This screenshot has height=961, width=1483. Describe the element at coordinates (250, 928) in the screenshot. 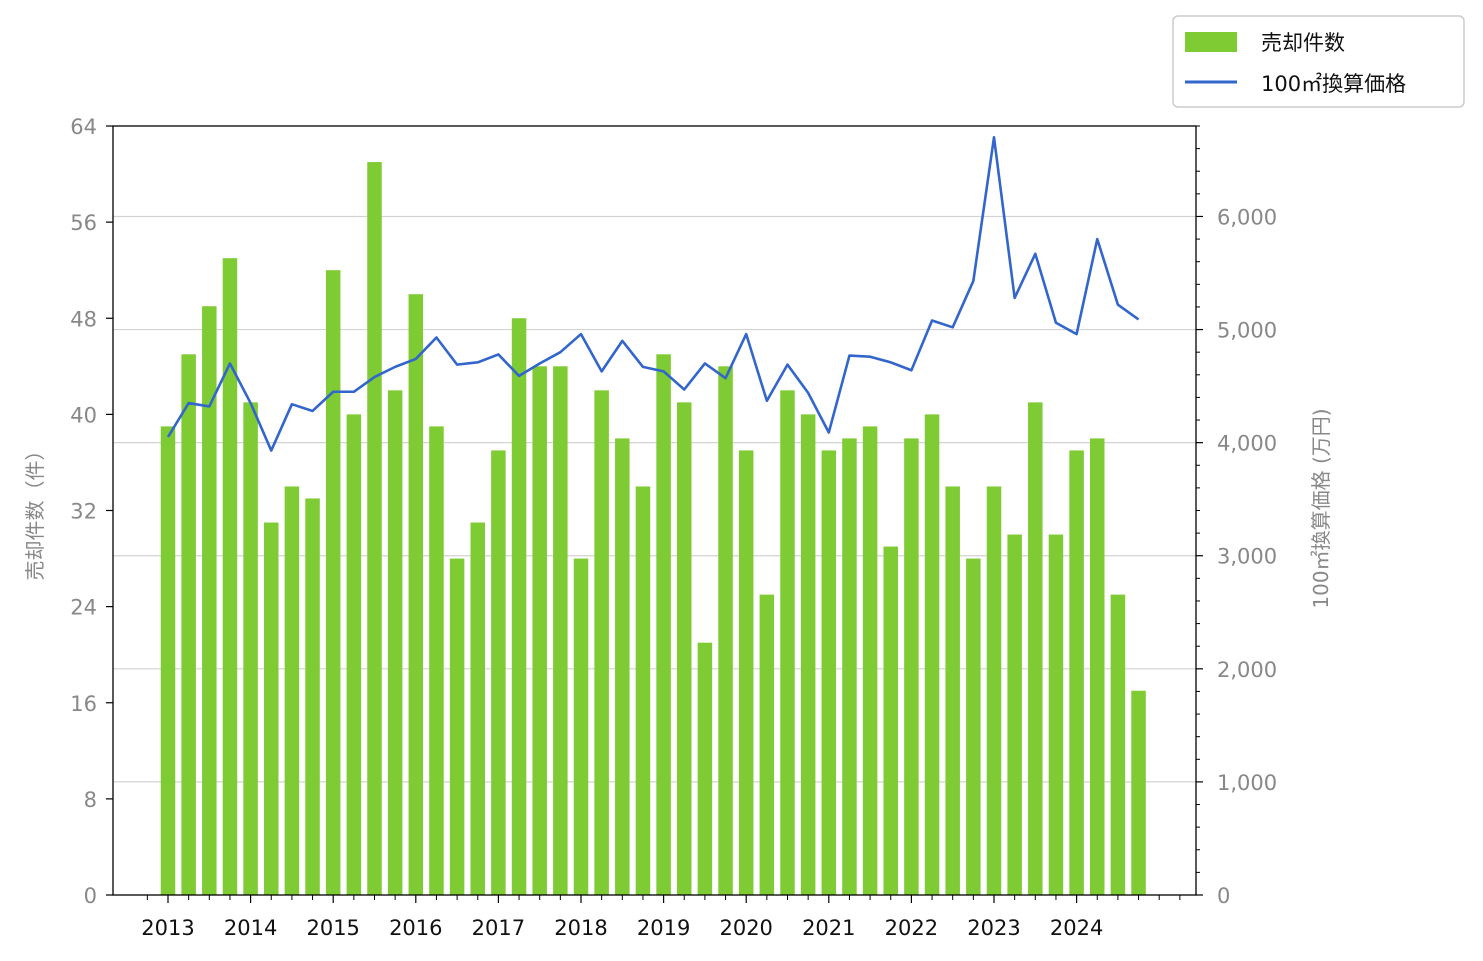

I see `x-tick-label: 2014` at that location.